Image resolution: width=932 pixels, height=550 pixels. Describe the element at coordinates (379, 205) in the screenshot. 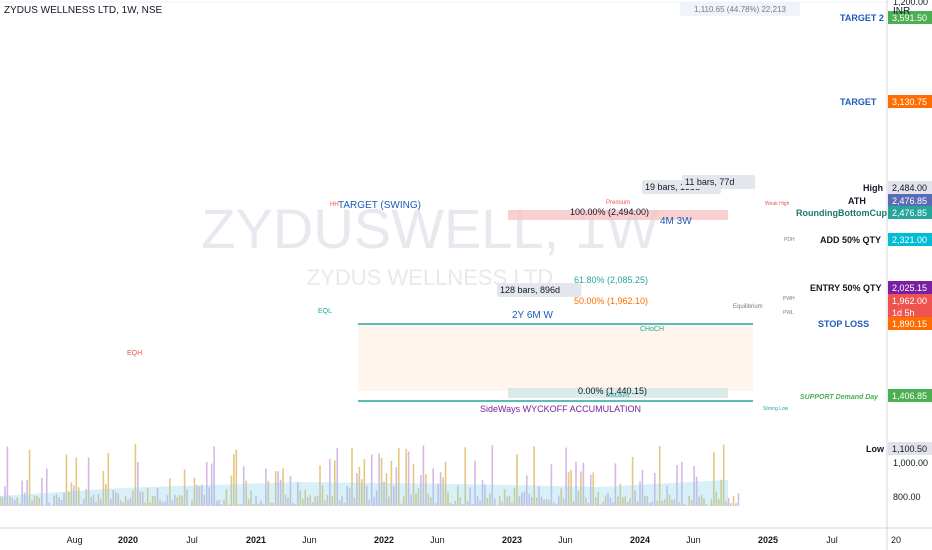

I see `target-swing-label: TARGET (SWING)` at that location.